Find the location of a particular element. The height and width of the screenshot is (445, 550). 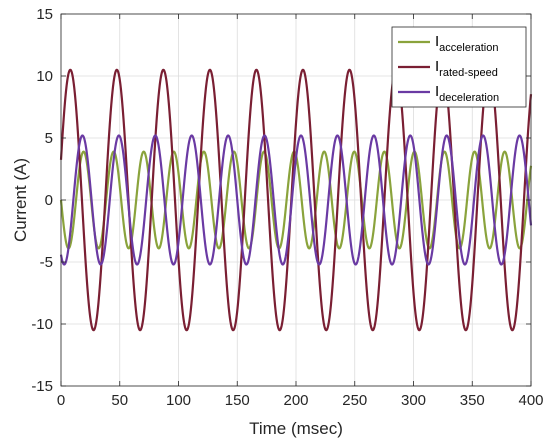

y-tick-label: -15 is located at coordinates (42, 386).